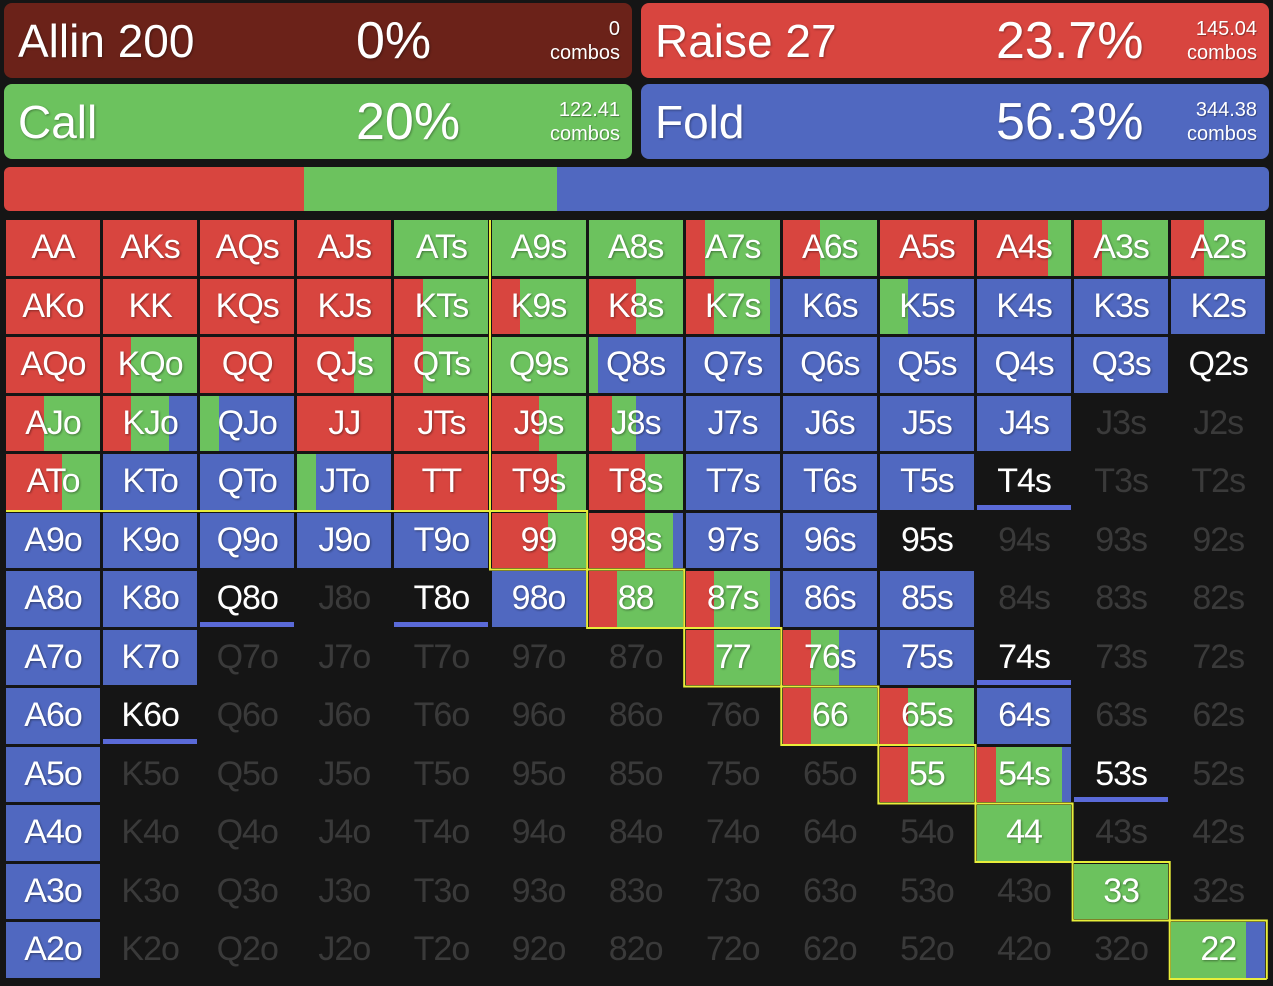 The image size is (1273, 986). I want to click on hand-cell-Q3s: Q3s, so click(1121, 365).